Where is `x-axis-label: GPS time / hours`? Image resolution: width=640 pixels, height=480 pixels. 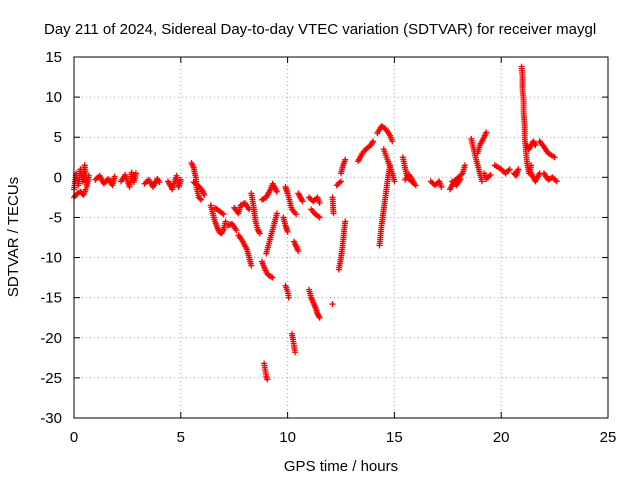 x-axis-label: GPS time / hours is located at coordinates (341, 466).